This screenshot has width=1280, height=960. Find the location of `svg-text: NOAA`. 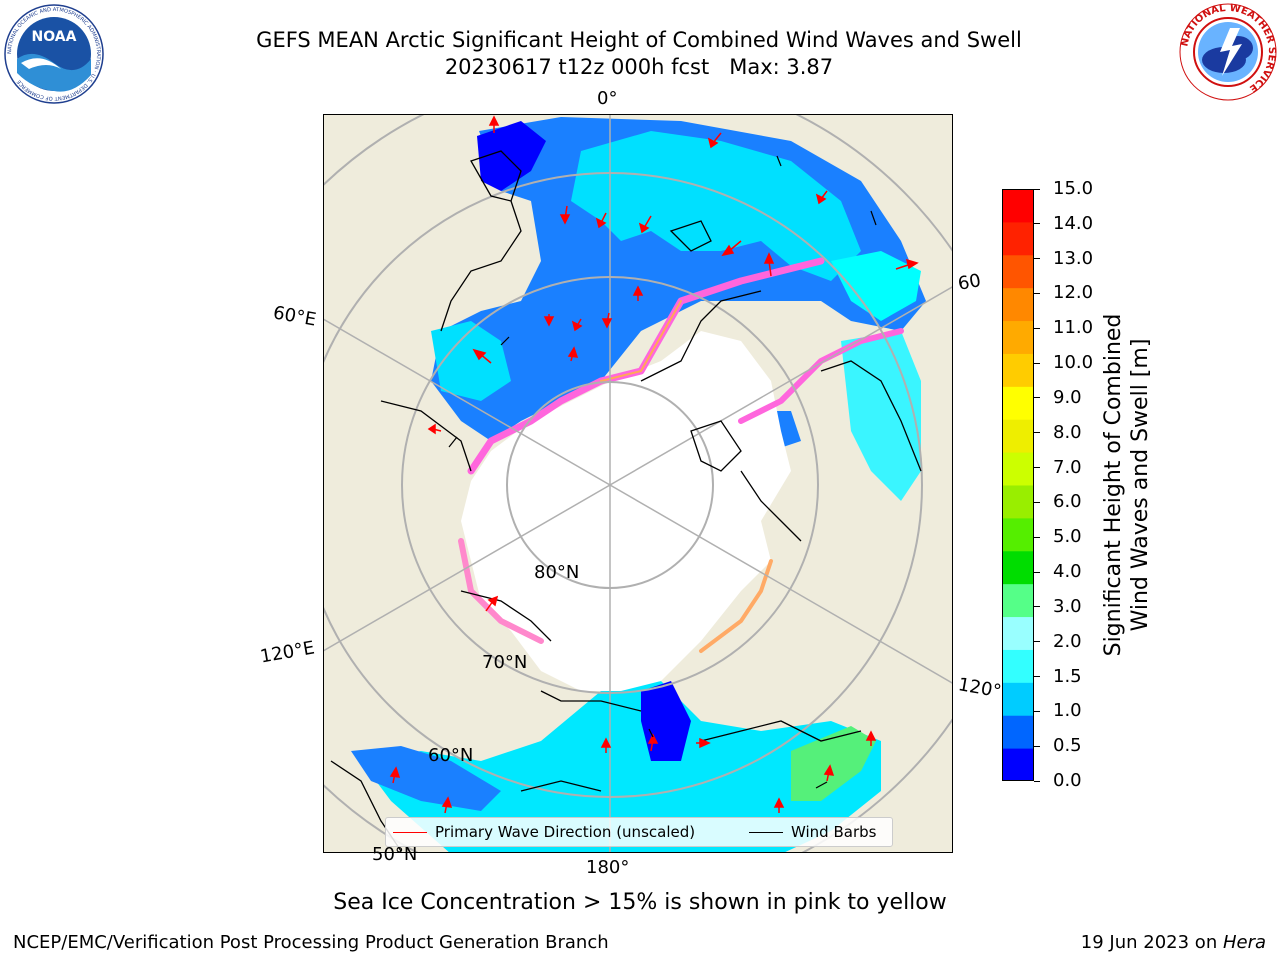

svg-text: NOAA is located at coordinates (54, 37).